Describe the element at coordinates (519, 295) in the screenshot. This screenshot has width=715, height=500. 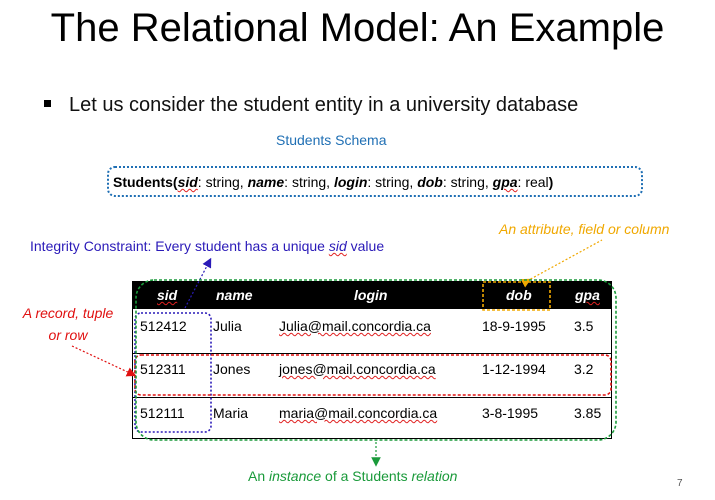
I see `header-dob: dob` at that location.